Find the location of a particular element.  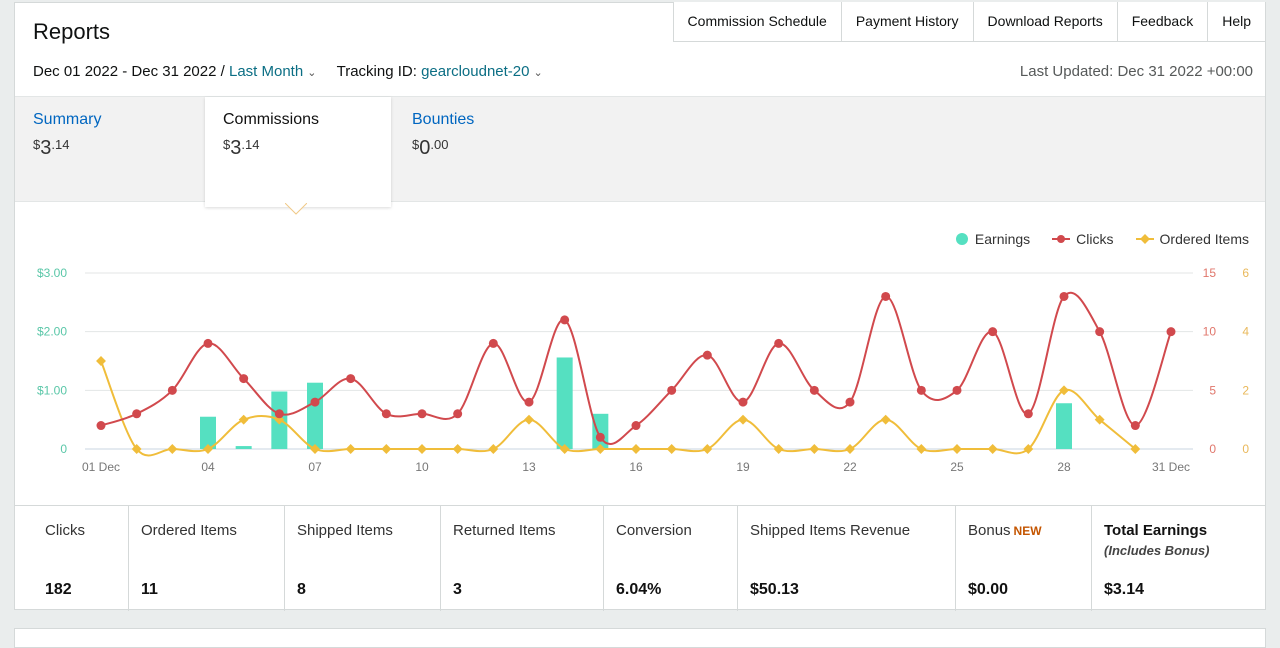

y-tick-label-ordered: 6 is located at coordinates (1245, 273).